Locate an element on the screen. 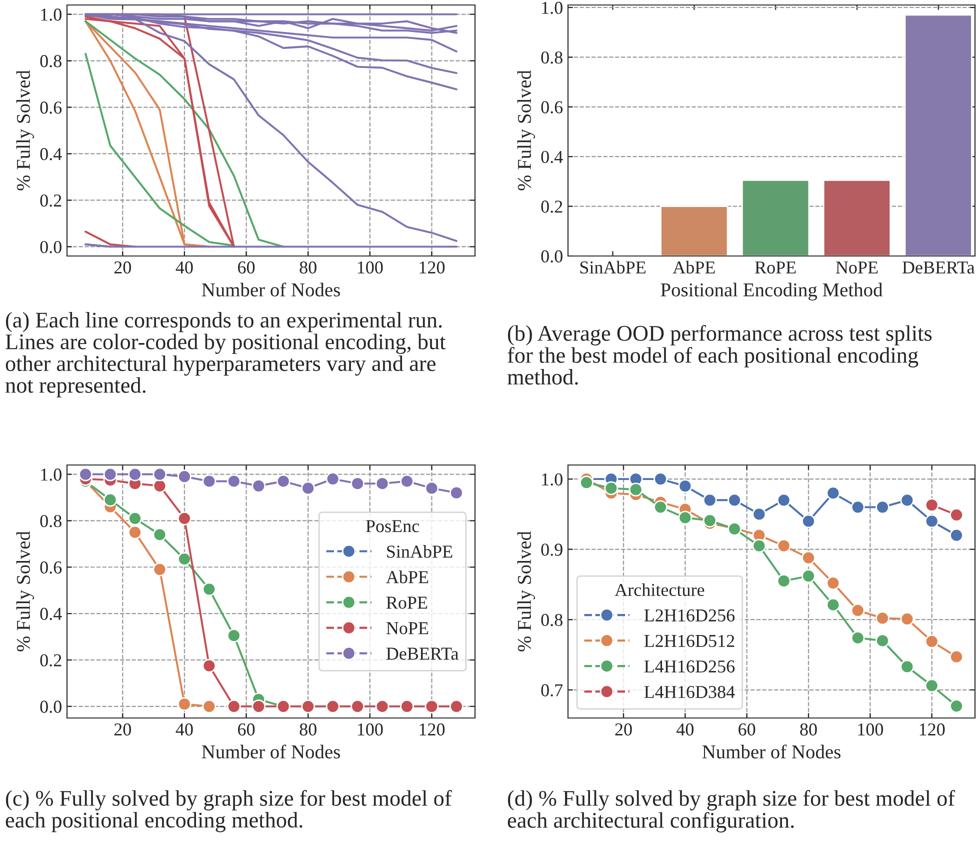 The image size is (979, 842). y-tick-label: 0.7 is located at coordinates (552, 690).